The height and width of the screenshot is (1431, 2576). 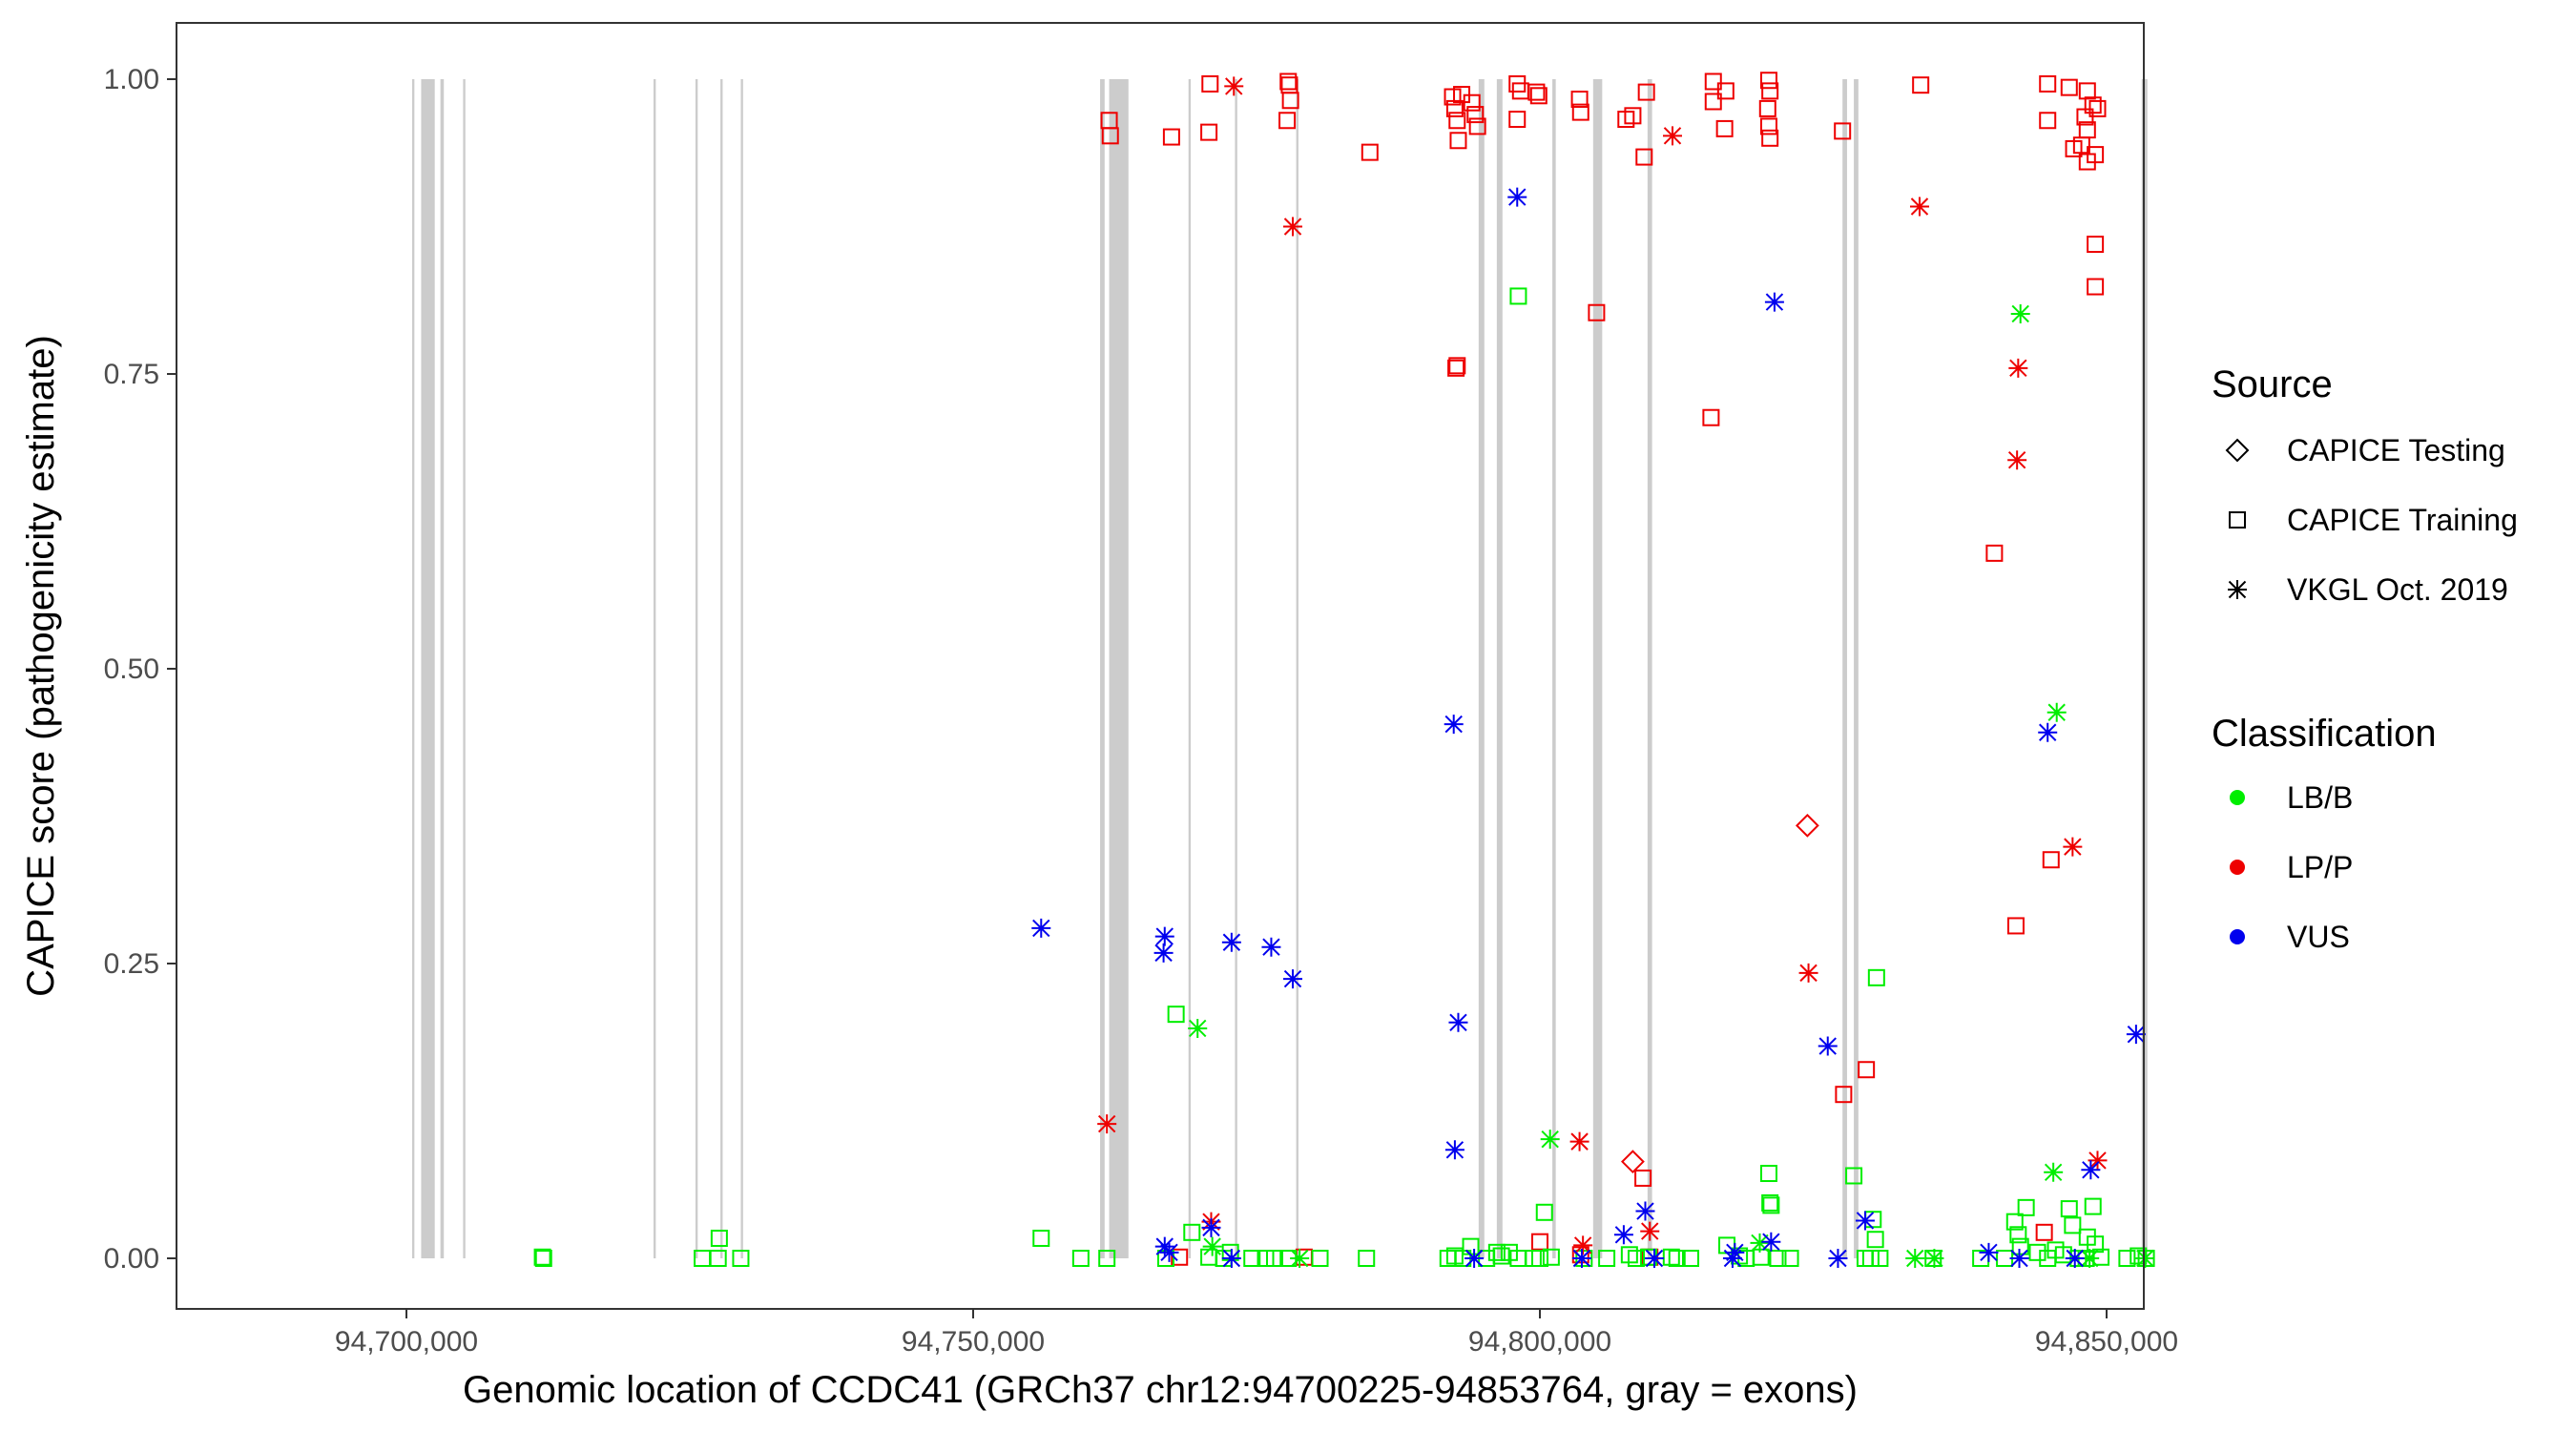 I want to click on x-tick-label: 94,850,000, so click(x=2106, y=1342).